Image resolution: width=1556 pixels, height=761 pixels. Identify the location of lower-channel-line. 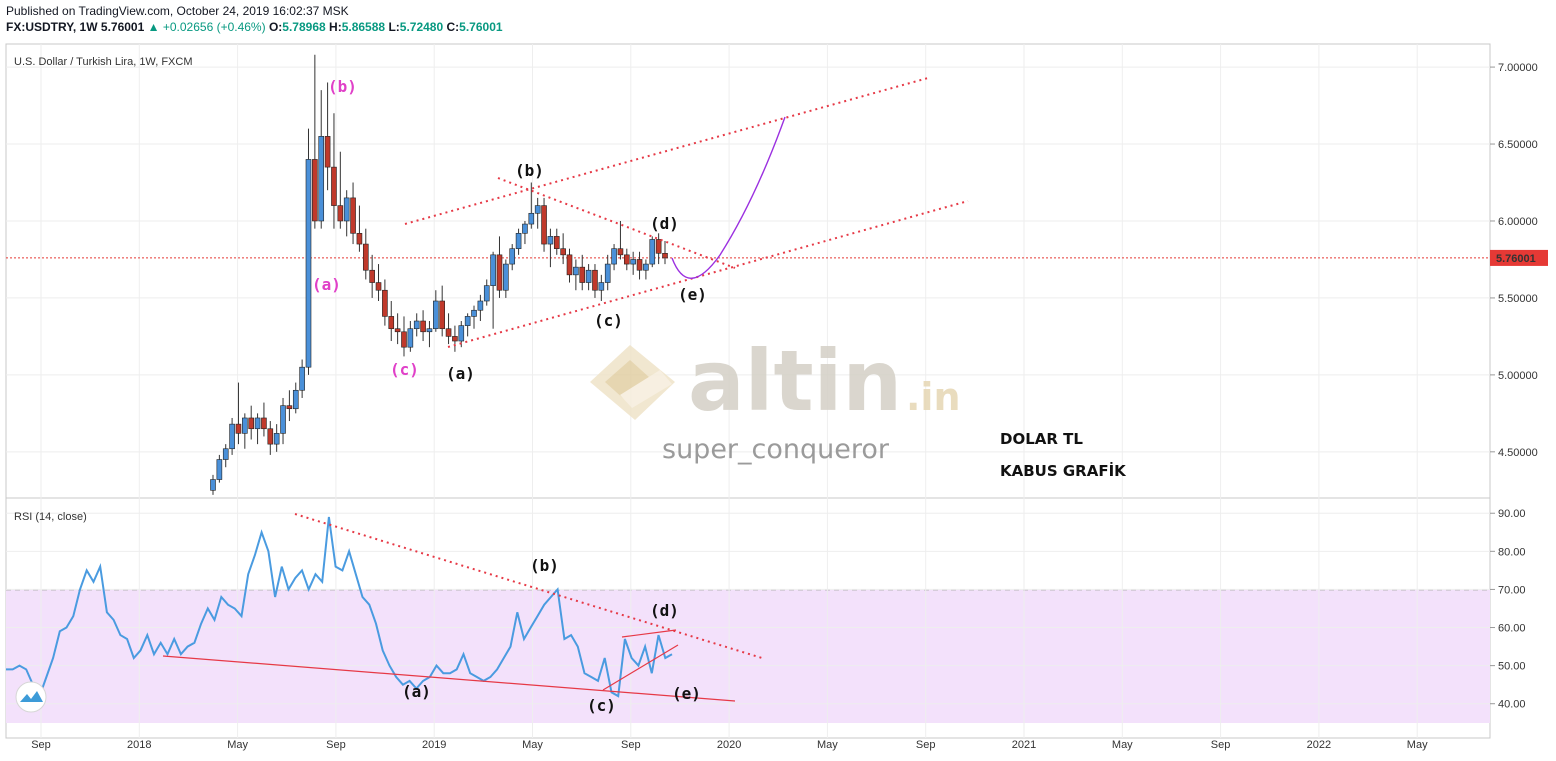
(708, 274).